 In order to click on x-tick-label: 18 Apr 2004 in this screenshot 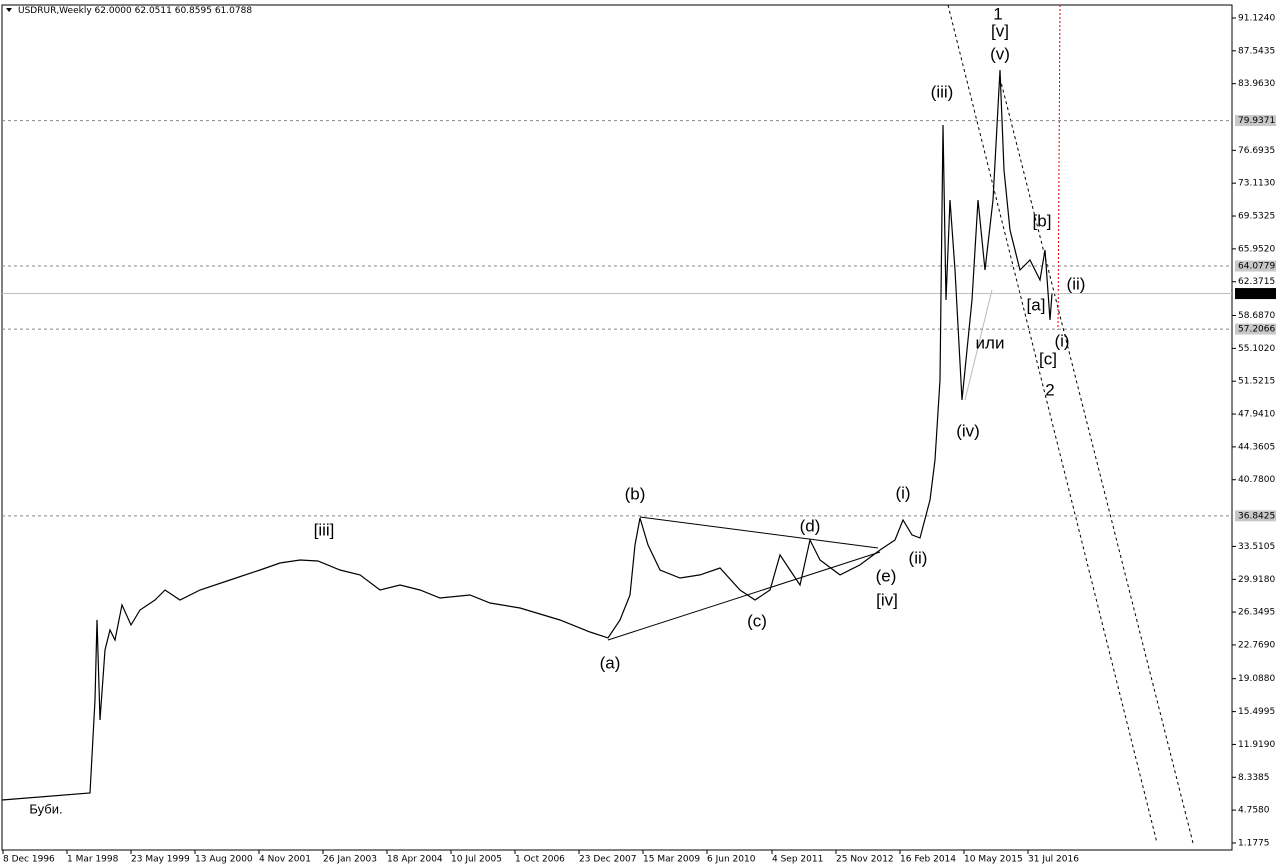, I will do `click(415, 860)`.